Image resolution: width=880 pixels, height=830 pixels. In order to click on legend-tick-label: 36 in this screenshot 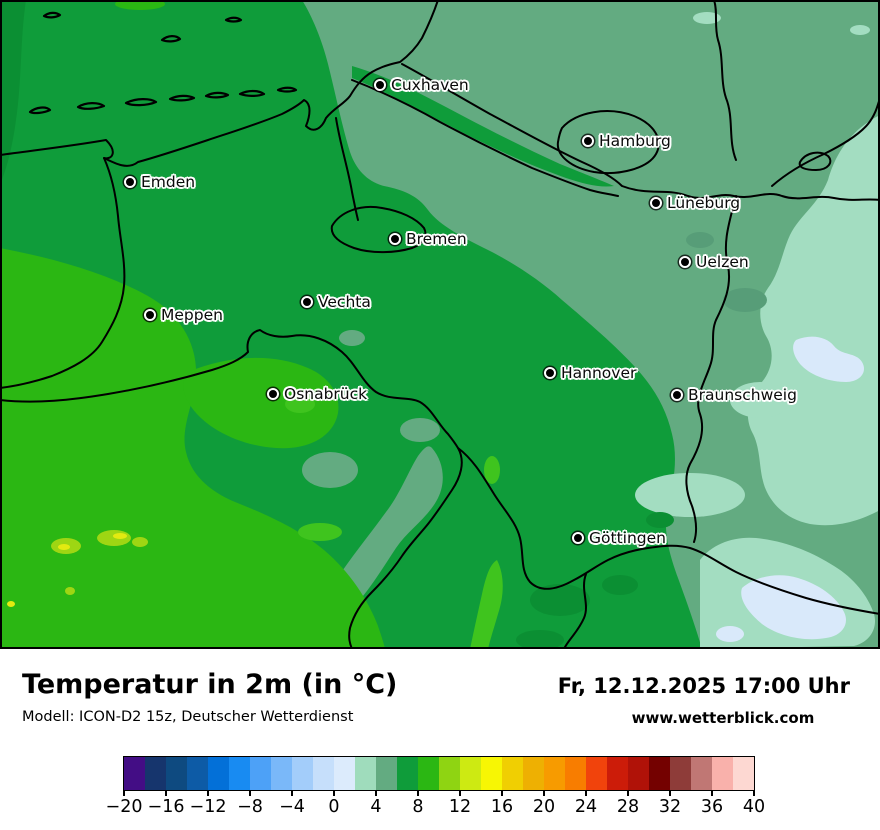, I will do `click(712, 807)`.